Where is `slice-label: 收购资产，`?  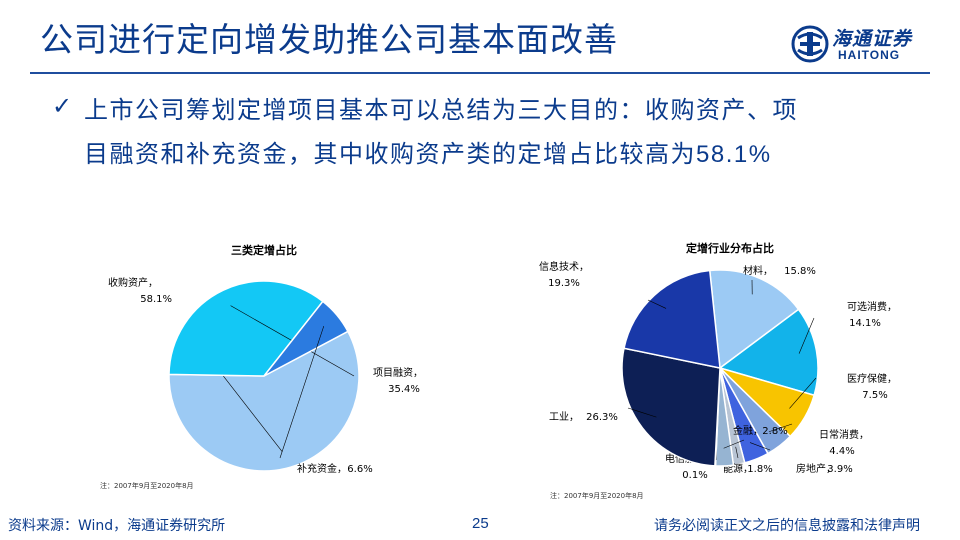
slice-label: 收购资产， is located at coordinates (133, 282).